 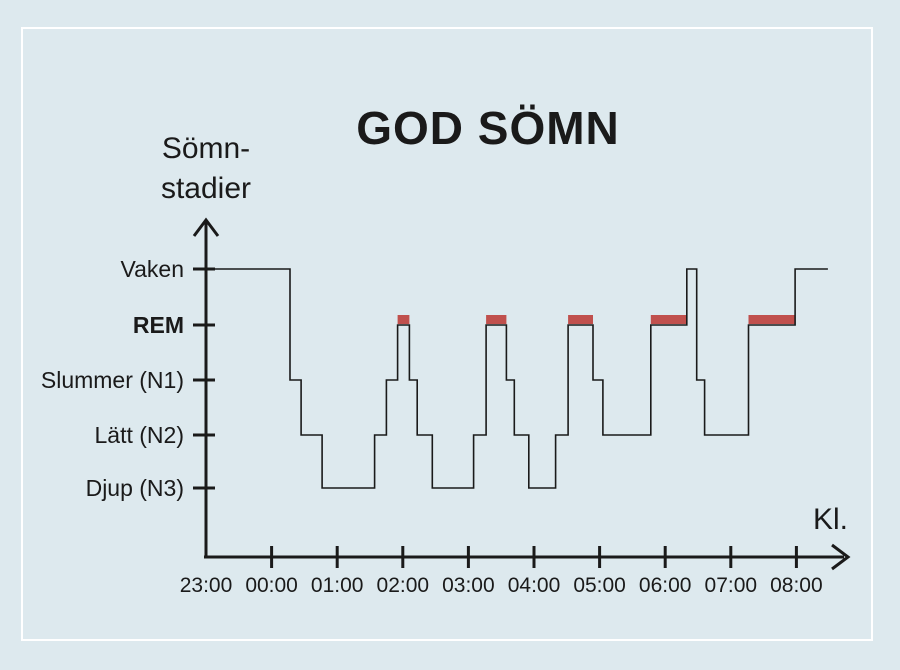 What do you see at coordinates (596, 319) in the screenshot?
I see `rem-highlights` at bounding box center [596, 319].